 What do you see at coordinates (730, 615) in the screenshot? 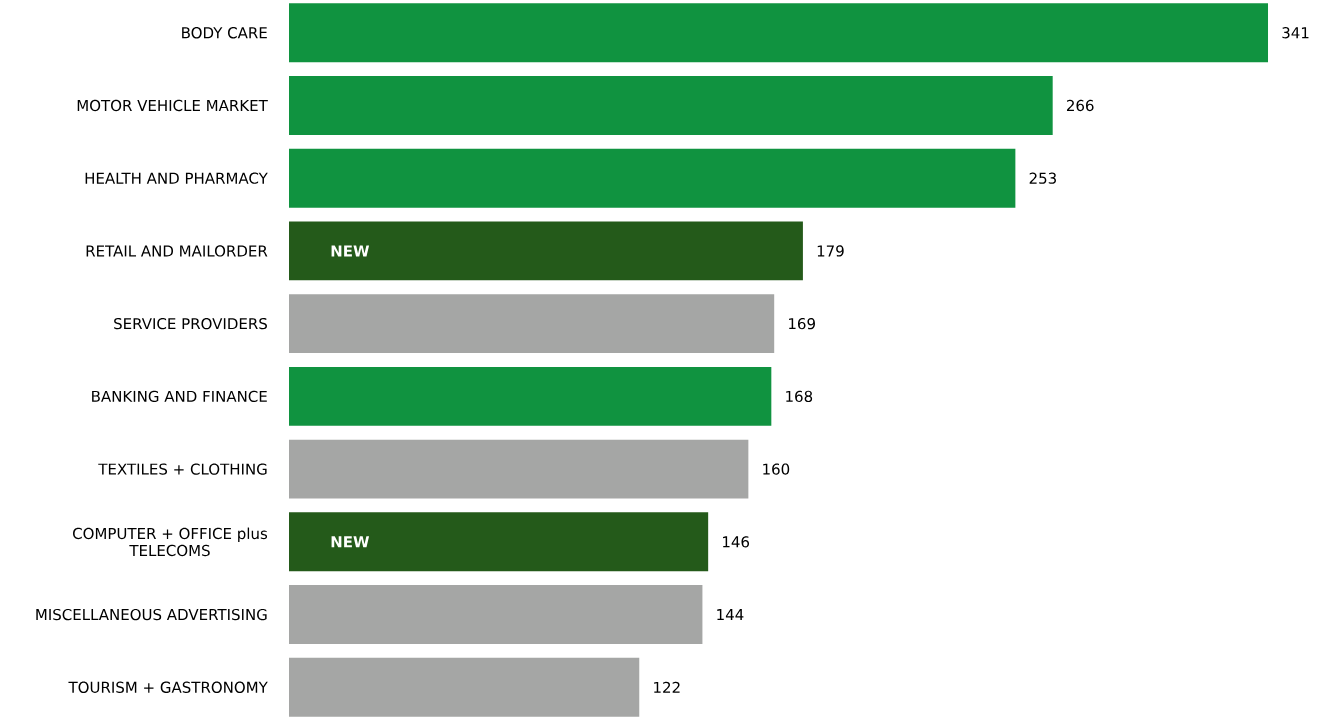
I see `data-label: 144` at bounding box center [730, 615].